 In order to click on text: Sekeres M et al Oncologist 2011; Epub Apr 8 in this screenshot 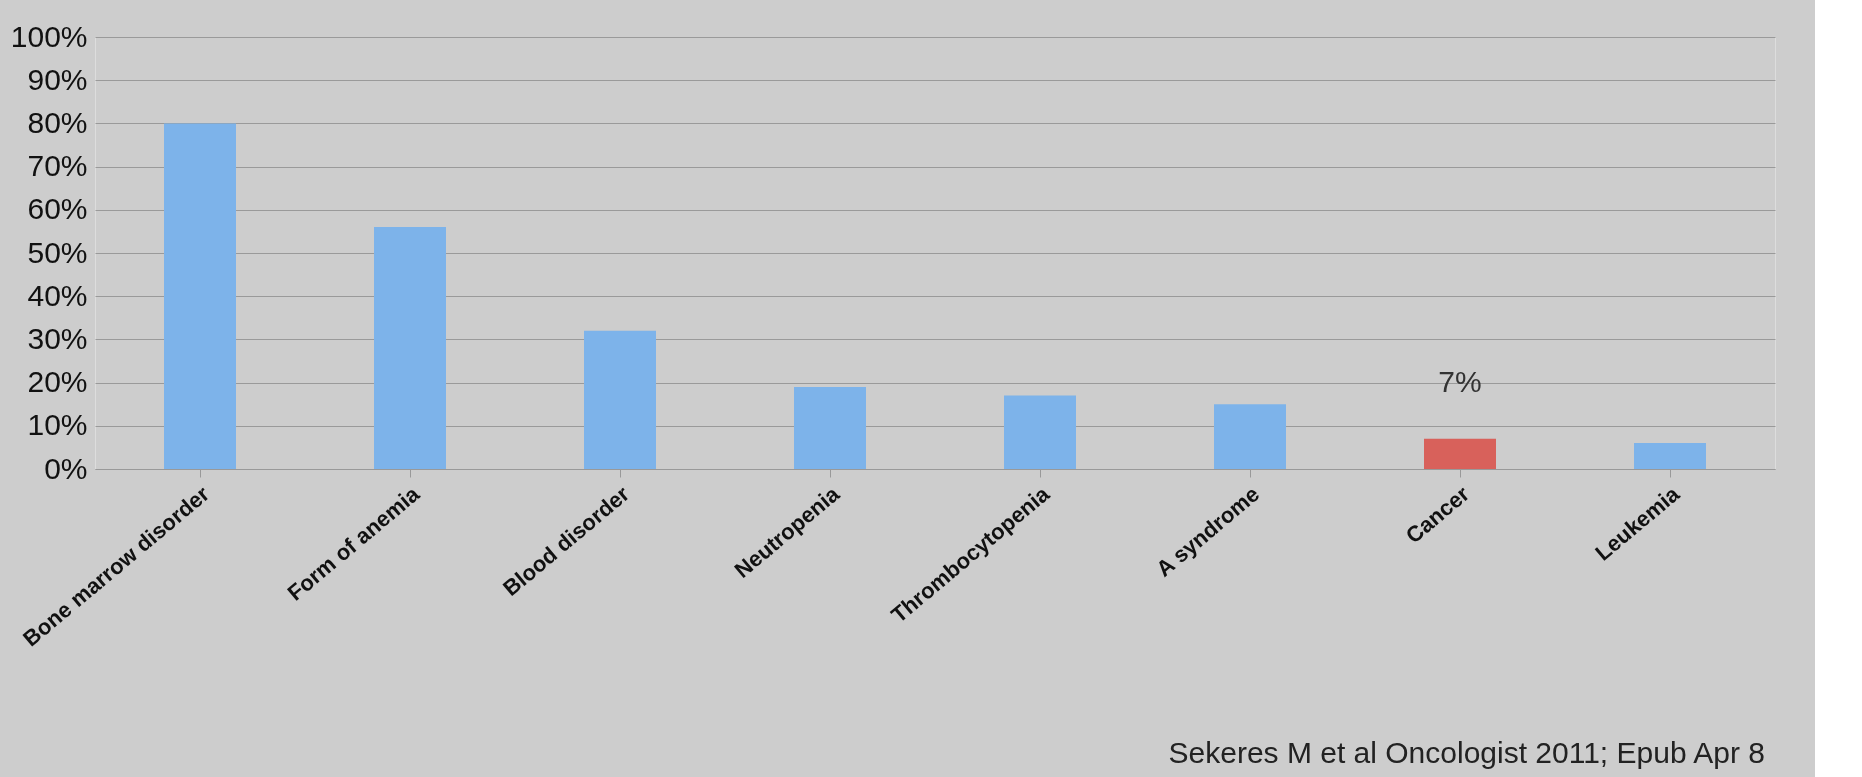, I will do `click(1466, 752)`.